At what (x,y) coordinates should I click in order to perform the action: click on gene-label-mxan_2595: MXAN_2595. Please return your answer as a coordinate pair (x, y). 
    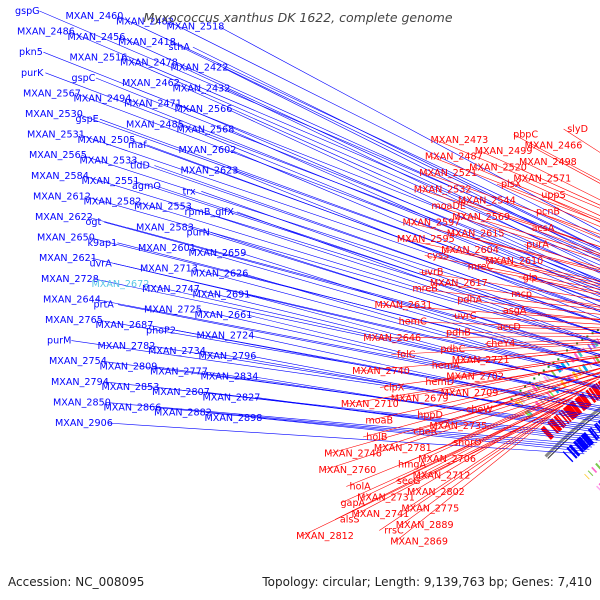
    Looking at the image, I should click on (426, 239).